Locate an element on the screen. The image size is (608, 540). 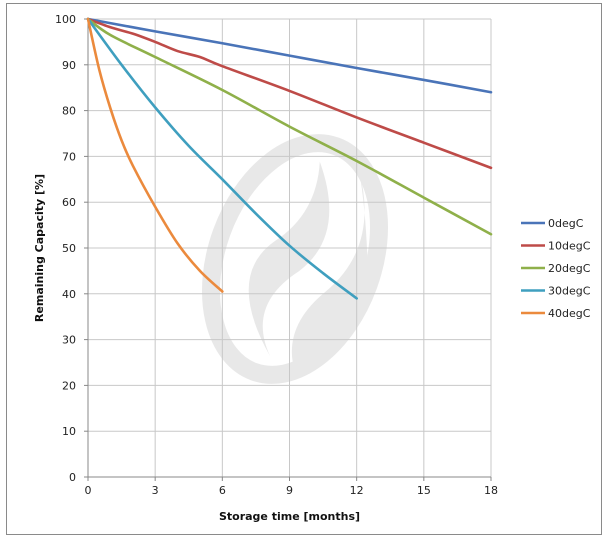
y-tick-label: 90 is located at coordinates (69, 65).